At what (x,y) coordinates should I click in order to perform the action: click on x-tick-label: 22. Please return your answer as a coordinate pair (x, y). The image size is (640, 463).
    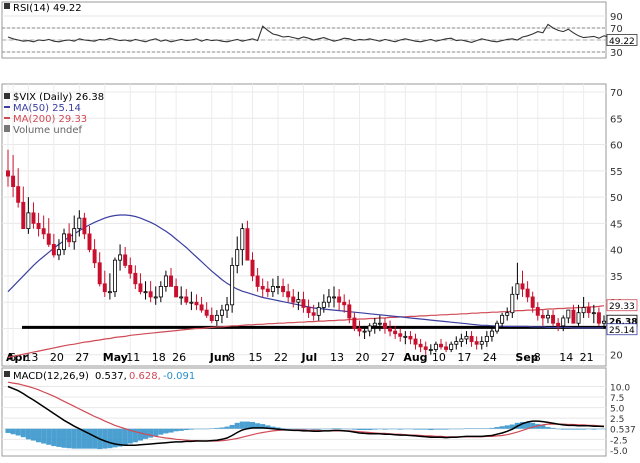
    Looking at the image, I should click on (281, 357).